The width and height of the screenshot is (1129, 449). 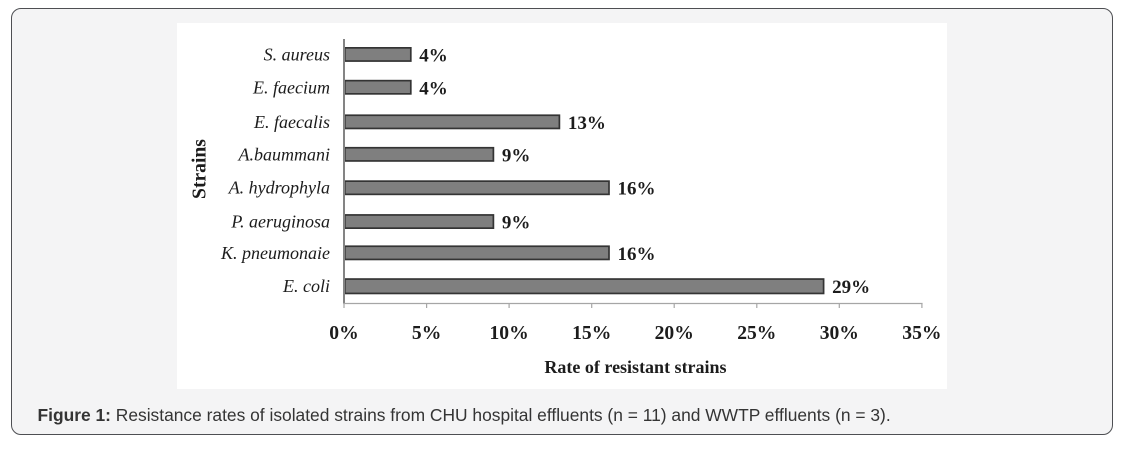 What do you see at coordinates (635, 367) in the screenshot?
I see `svg-text: Rate of resistant strains` at bounding box center [635, 367].